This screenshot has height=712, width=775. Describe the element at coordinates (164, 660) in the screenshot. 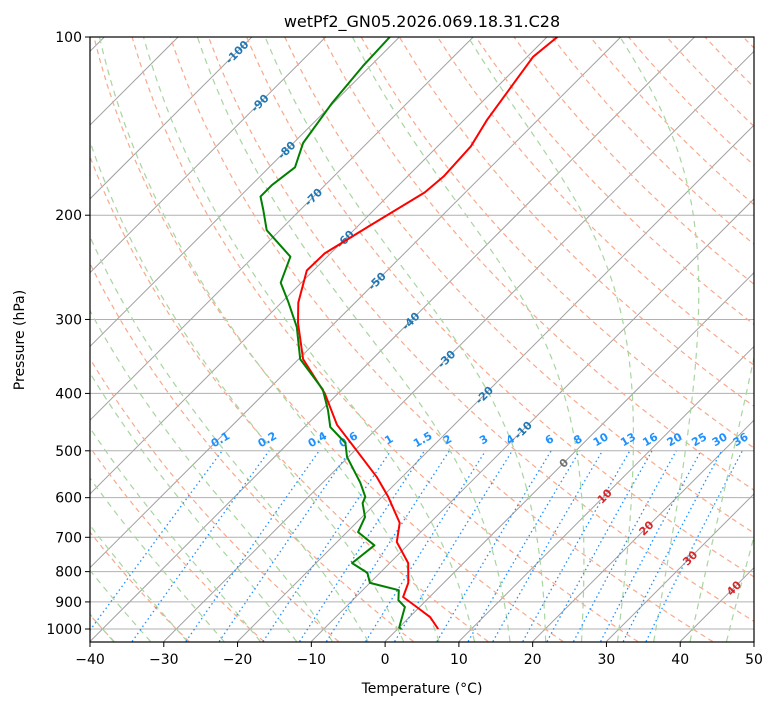

I see `x-tick-label: −30` at that location.